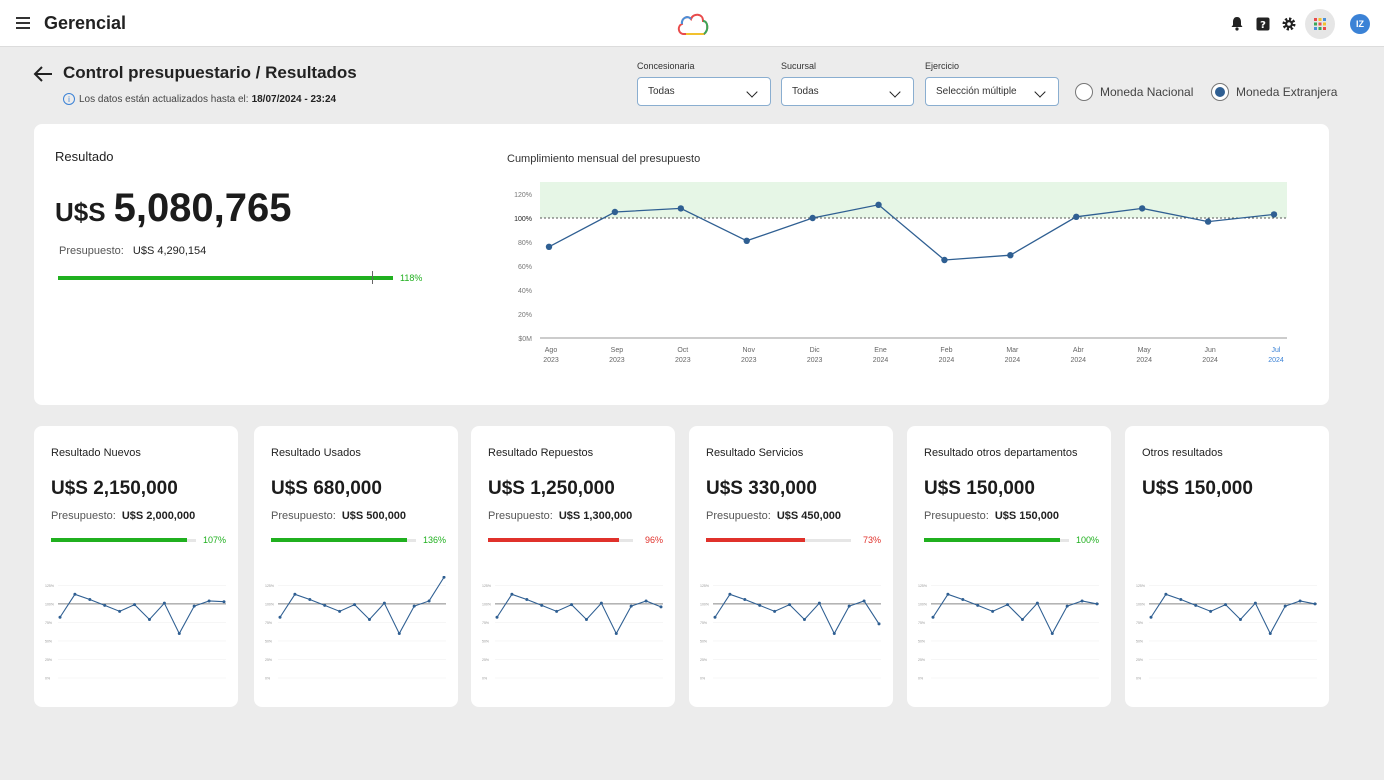 Image resolution: width=1384 pixels, height=780 pixels. What do you see at coordinates (169, 251) in the screenshot?
I see `summary-budget-value: U$S 4,290,154` at bounding box center [169, 251].